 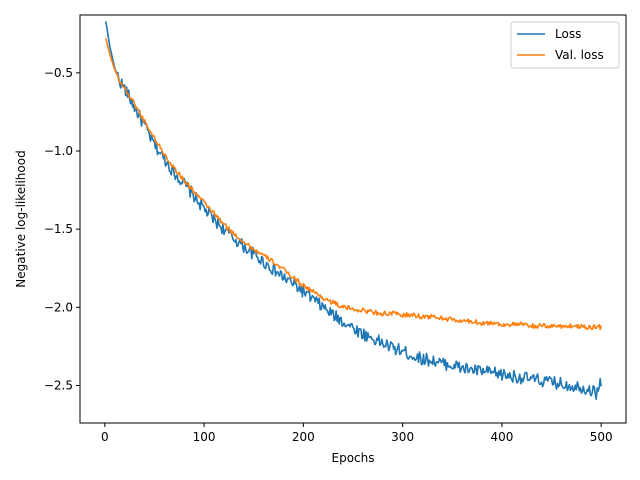 I want to click on y-tick-label: −0.5, so click(x=58, y=73).